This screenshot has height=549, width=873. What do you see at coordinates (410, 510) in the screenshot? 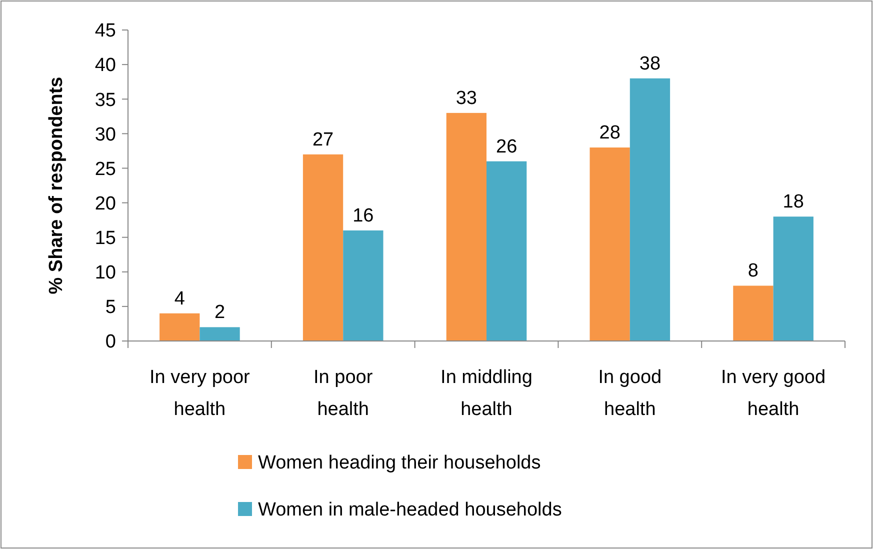
I see `legend-label: Women in male-headed households` at bounding box center [410, 510].